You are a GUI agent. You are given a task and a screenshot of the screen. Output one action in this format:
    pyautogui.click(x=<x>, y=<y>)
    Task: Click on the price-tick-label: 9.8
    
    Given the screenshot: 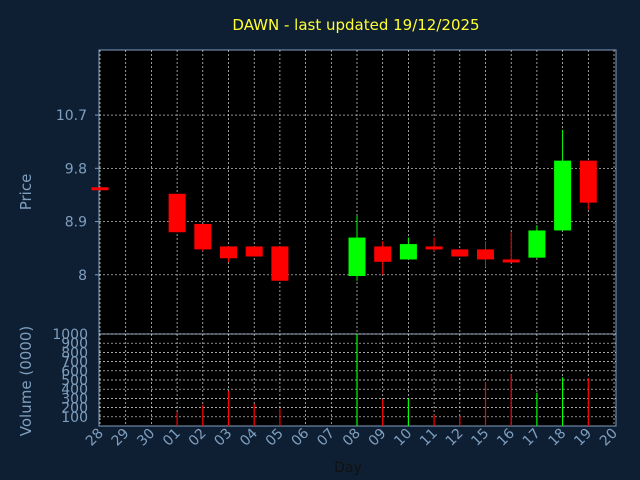 What is the action you would take?
    pyautogui.click(x=76, y=169)
    